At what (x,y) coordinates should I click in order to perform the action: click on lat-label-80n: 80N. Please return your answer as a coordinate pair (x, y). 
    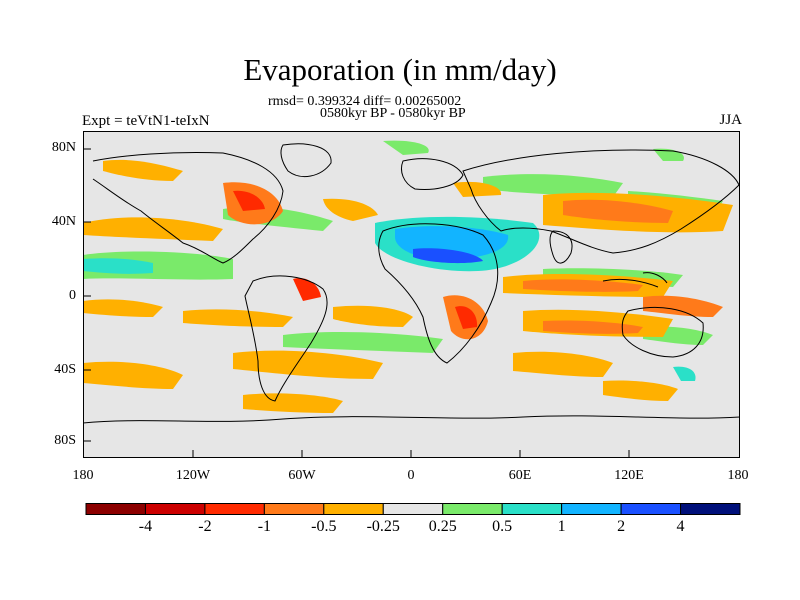
    Looking at the image, I should click on (63, 147).